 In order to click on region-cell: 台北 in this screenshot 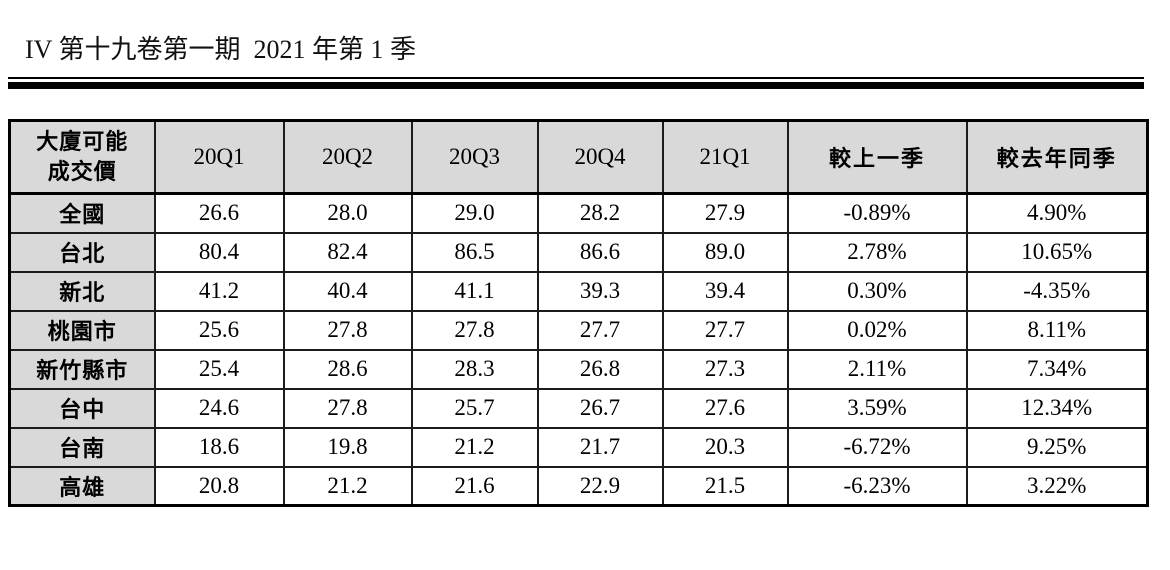, I will do `click(82, 252)`.